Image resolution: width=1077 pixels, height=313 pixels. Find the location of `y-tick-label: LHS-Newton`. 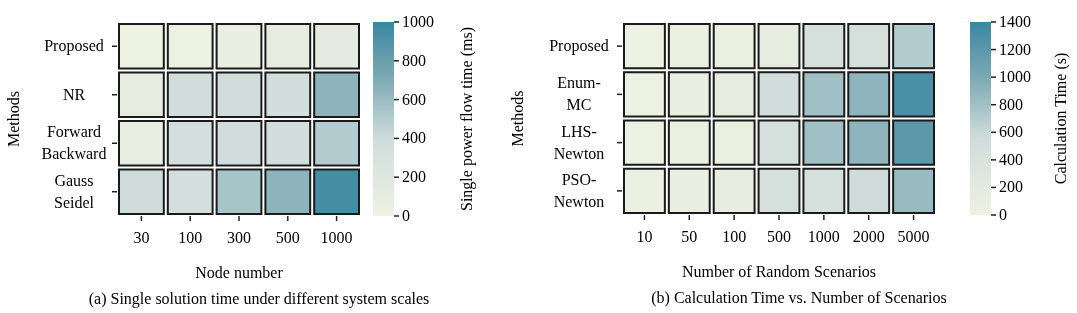

y-tick-label: LHS-Newton is located at coordinates (579, 142).